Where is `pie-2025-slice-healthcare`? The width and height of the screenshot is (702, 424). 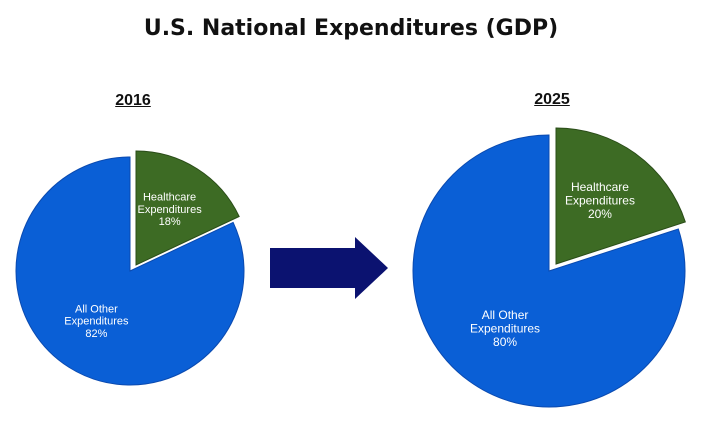
pie-2025-slice-healthcare is located at coordinates (620, 196).